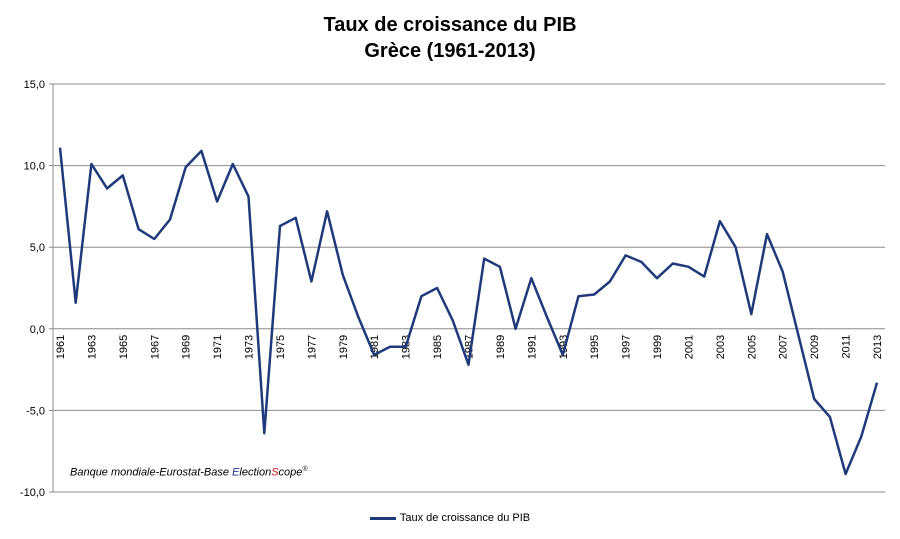 The width and height of the screenshot is (900, 539). I want to click on y-tick-label: -10,0, so click(32, 493).